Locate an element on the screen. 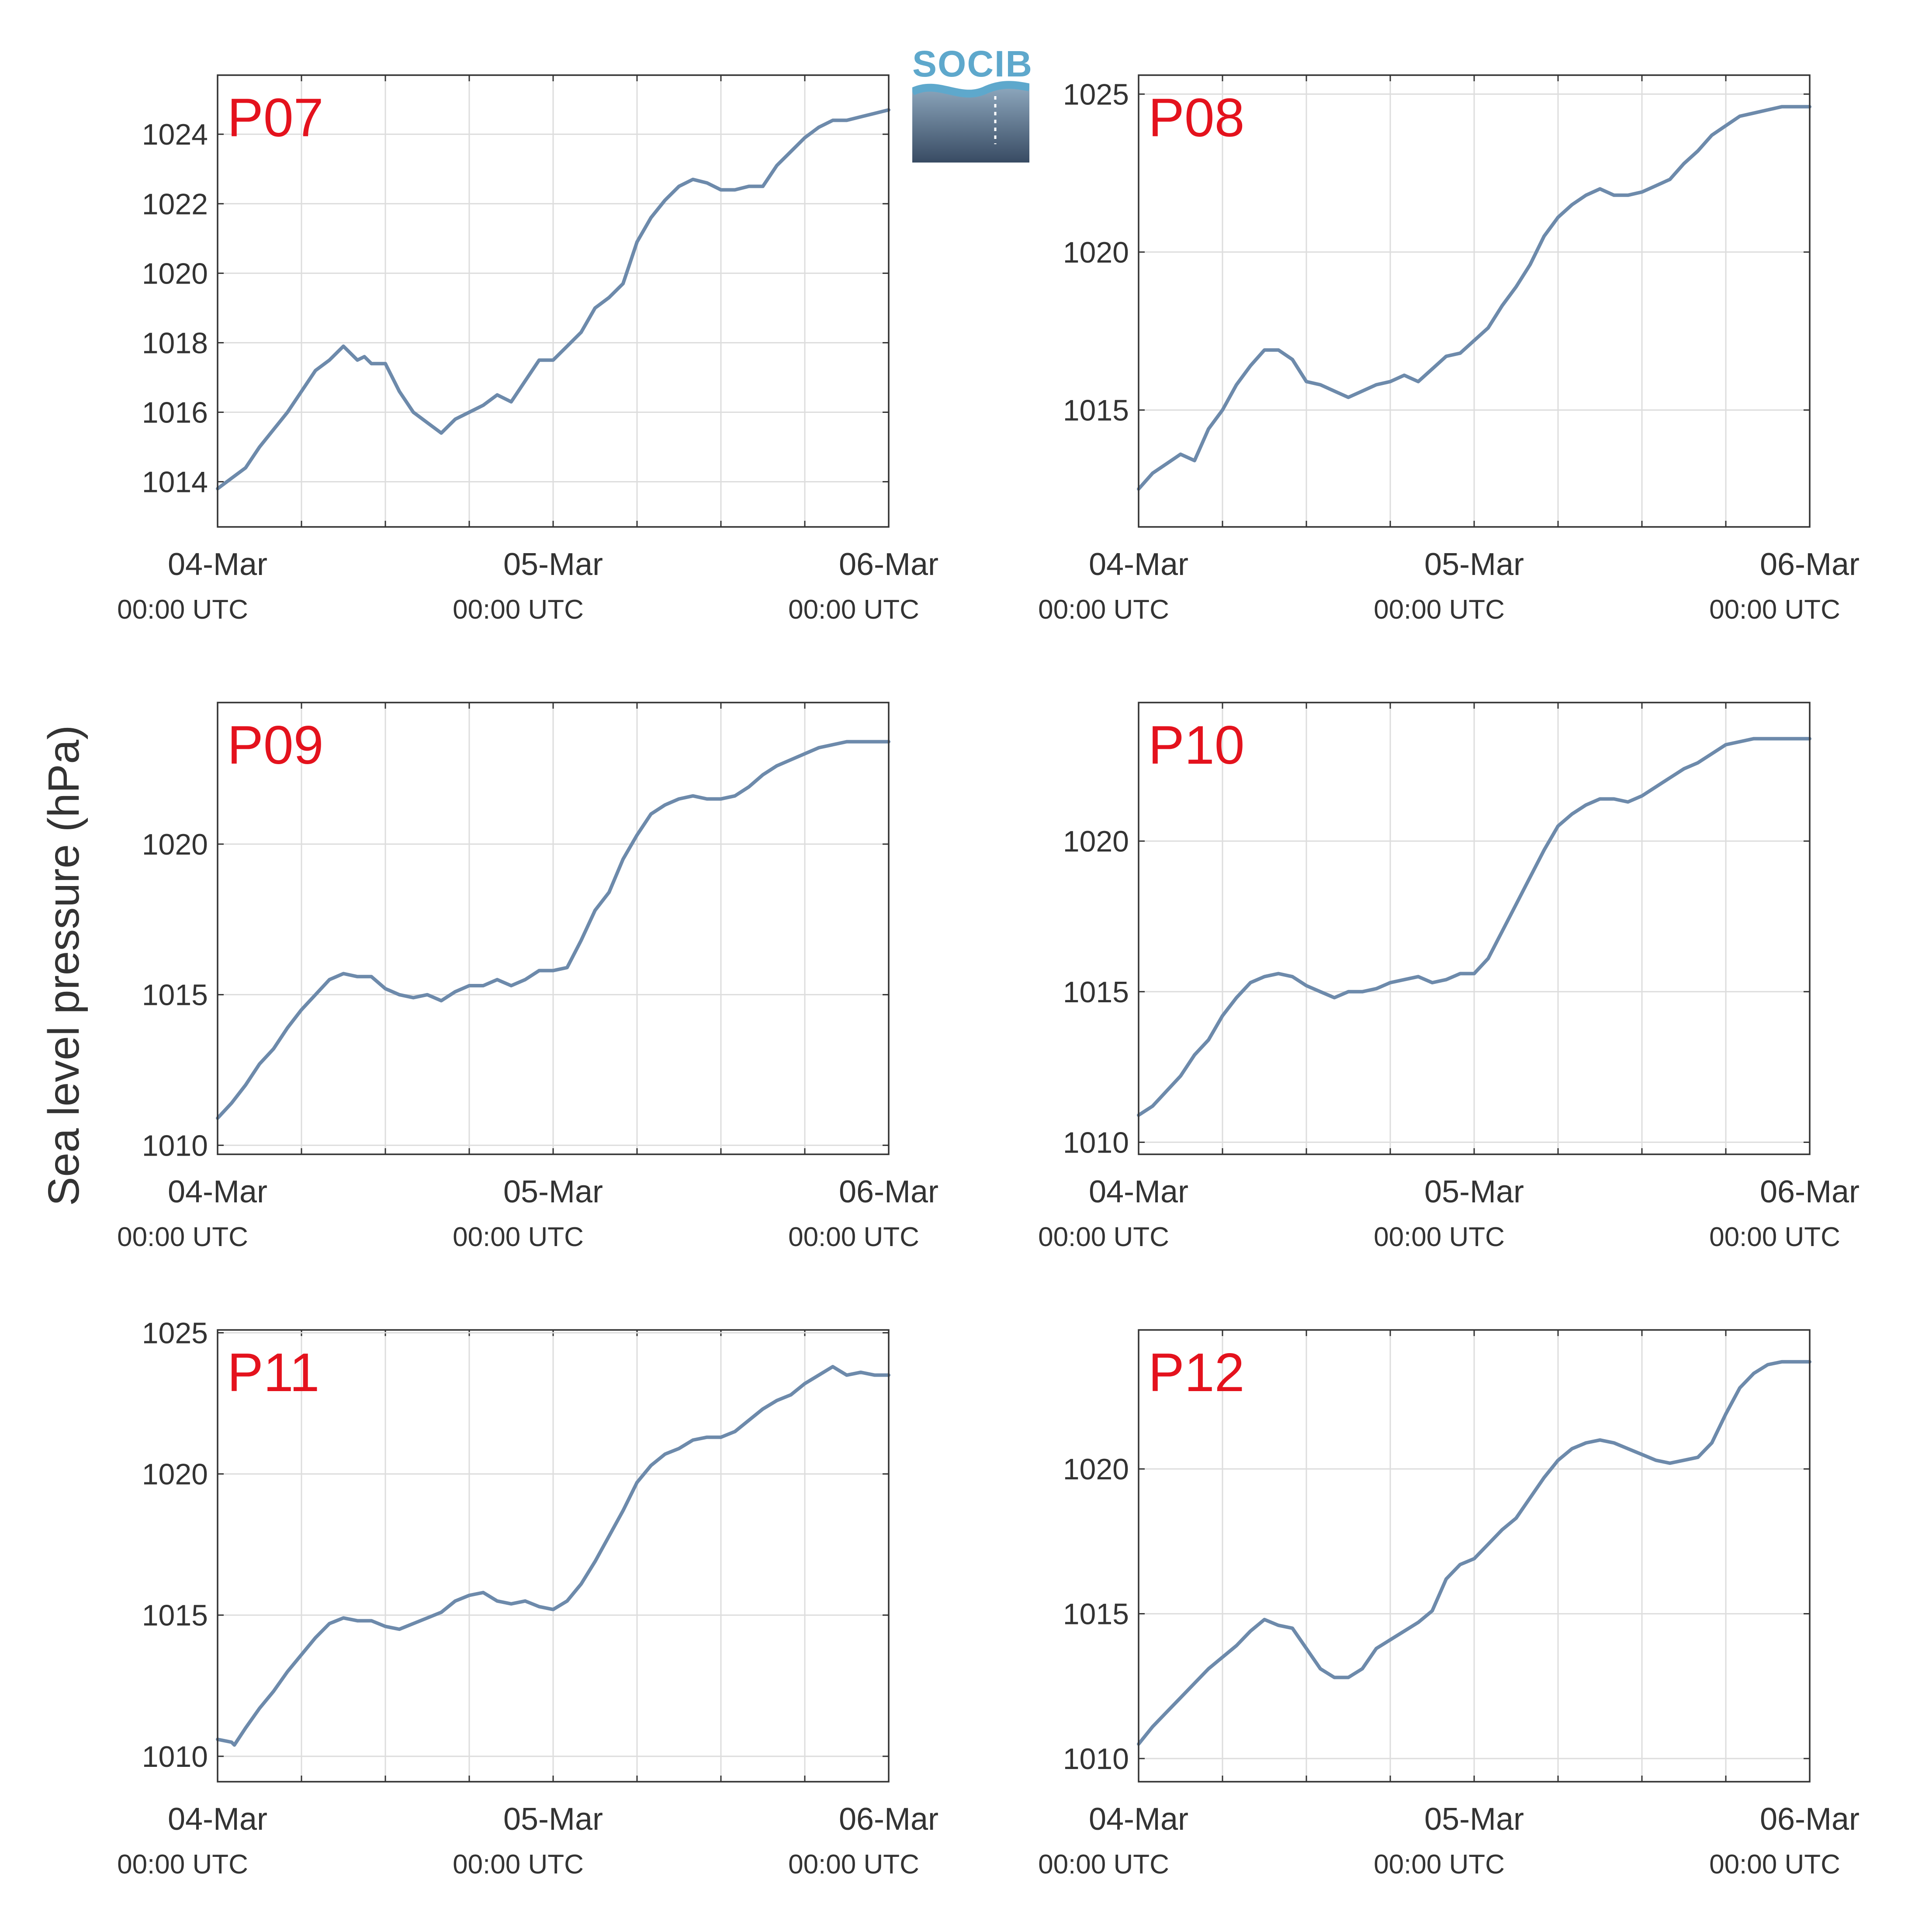 This screenshot has width=1915, height=1932. socib-logo: SOCIB is located at coordinates (973, 104).